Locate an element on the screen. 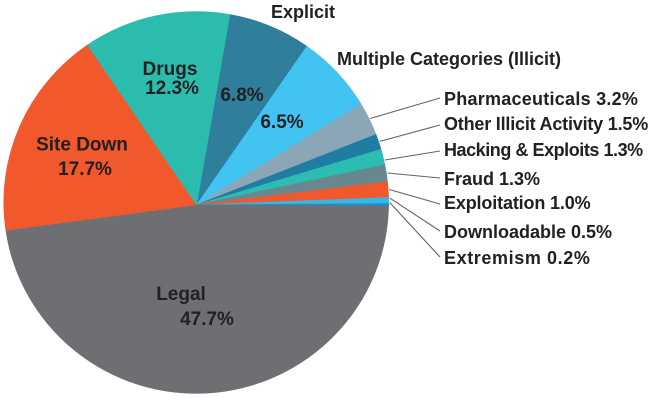 The height and width of the screenshot is (402, 650). svg-text: 6.5% is located at coordinates (281, 122).